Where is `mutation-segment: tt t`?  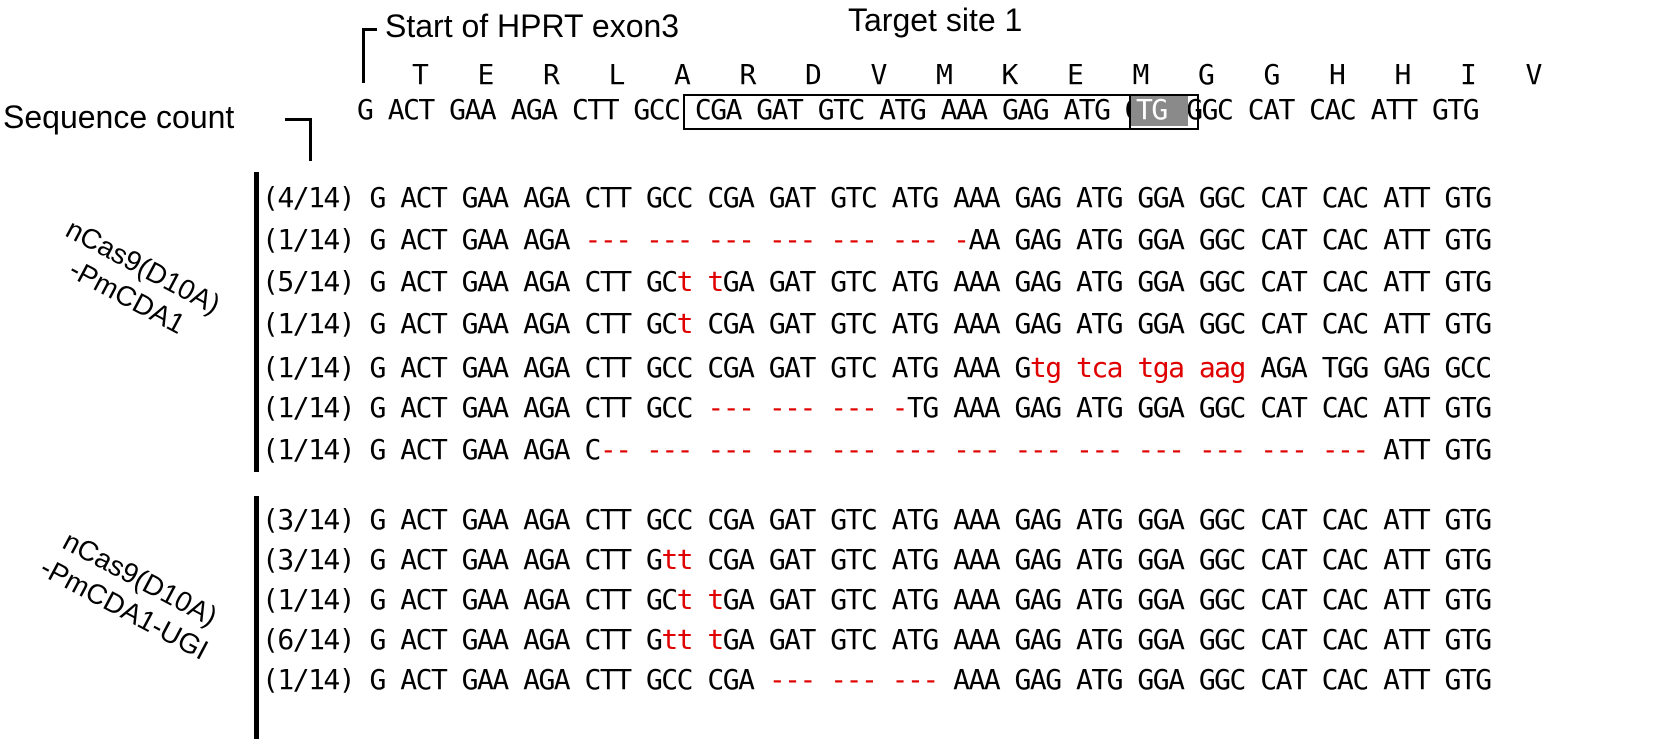 mutation-segment: tt t is located at coordinates (692, 639).